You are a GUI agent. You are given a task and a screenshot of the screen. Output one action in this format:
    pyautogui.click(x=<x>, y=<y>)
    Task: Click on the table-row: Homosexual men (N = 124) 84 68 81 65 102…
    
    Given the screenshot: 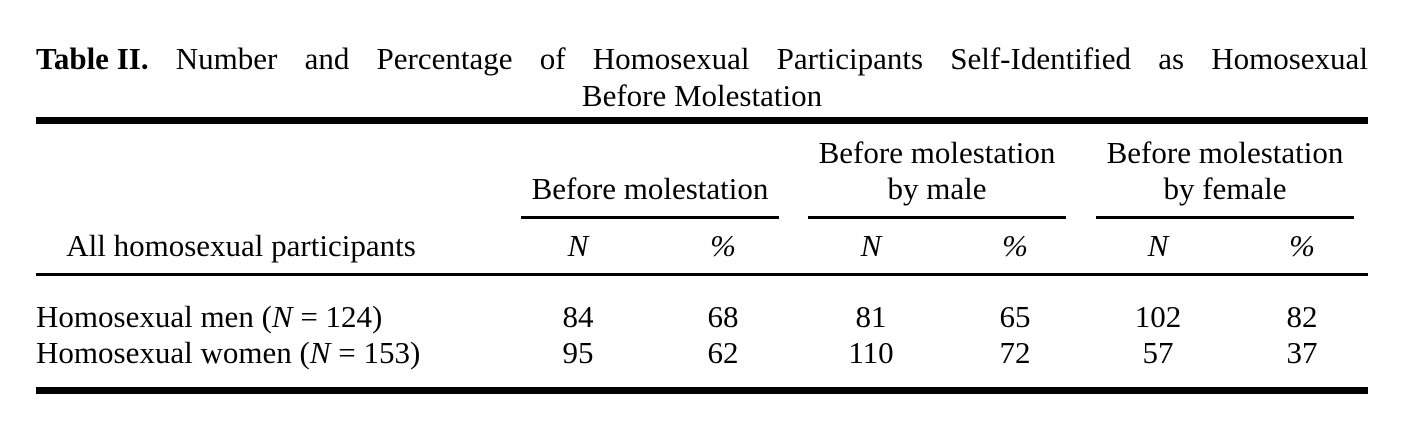 What is the action you would take?
    pyautogui.click(x=702, y=317)
    